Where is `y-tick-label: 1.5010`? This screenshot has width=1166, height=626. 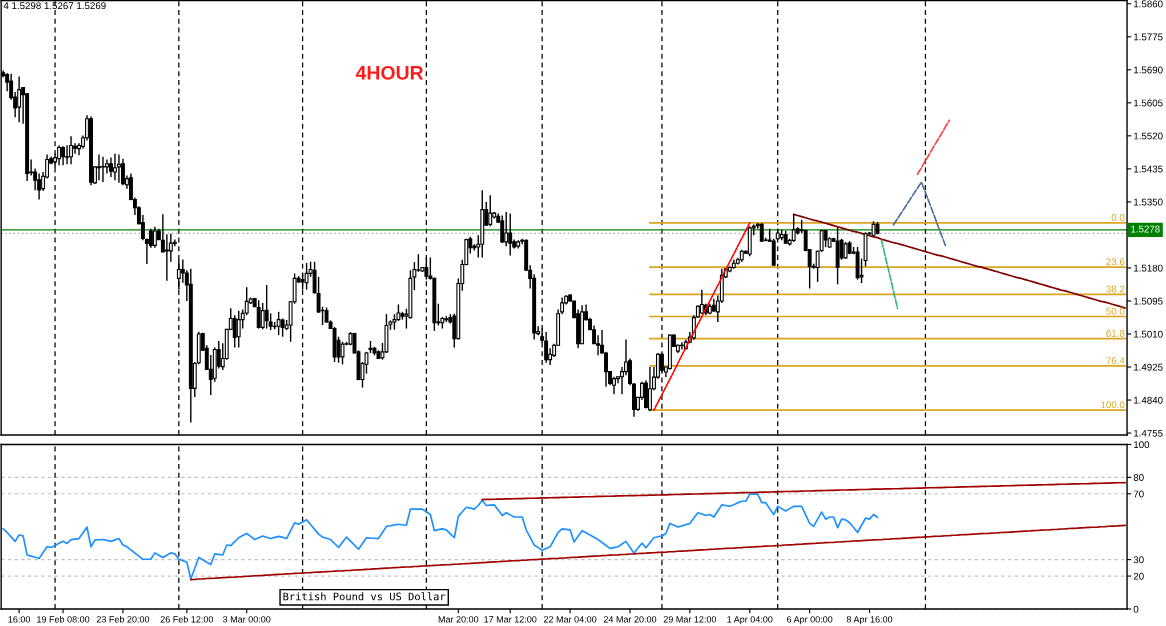 y-tick-label: 1.5010 is located at coordinates (1148, 334).